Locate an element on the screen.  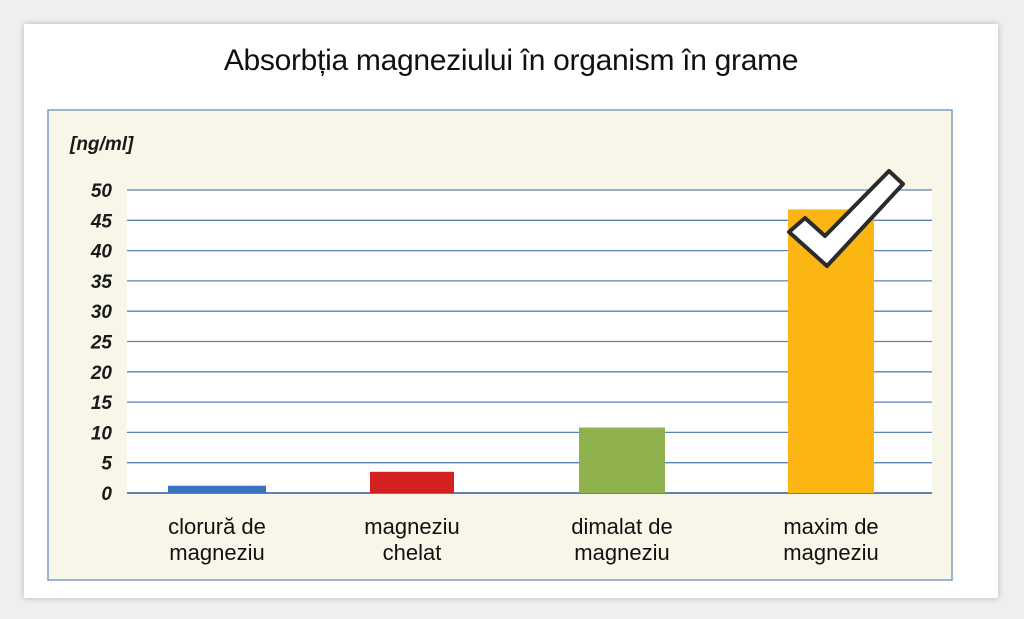
x-category-label: maxim de magneziu is located at coordinates (830, 539).